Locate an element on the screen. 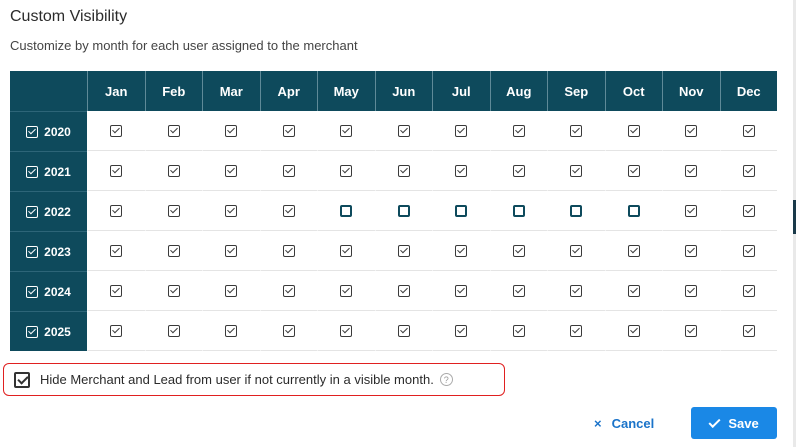 The width and height of the screenshot is (796, 447). month-checkbox-2024-dec is located at coordinates (748, 290).